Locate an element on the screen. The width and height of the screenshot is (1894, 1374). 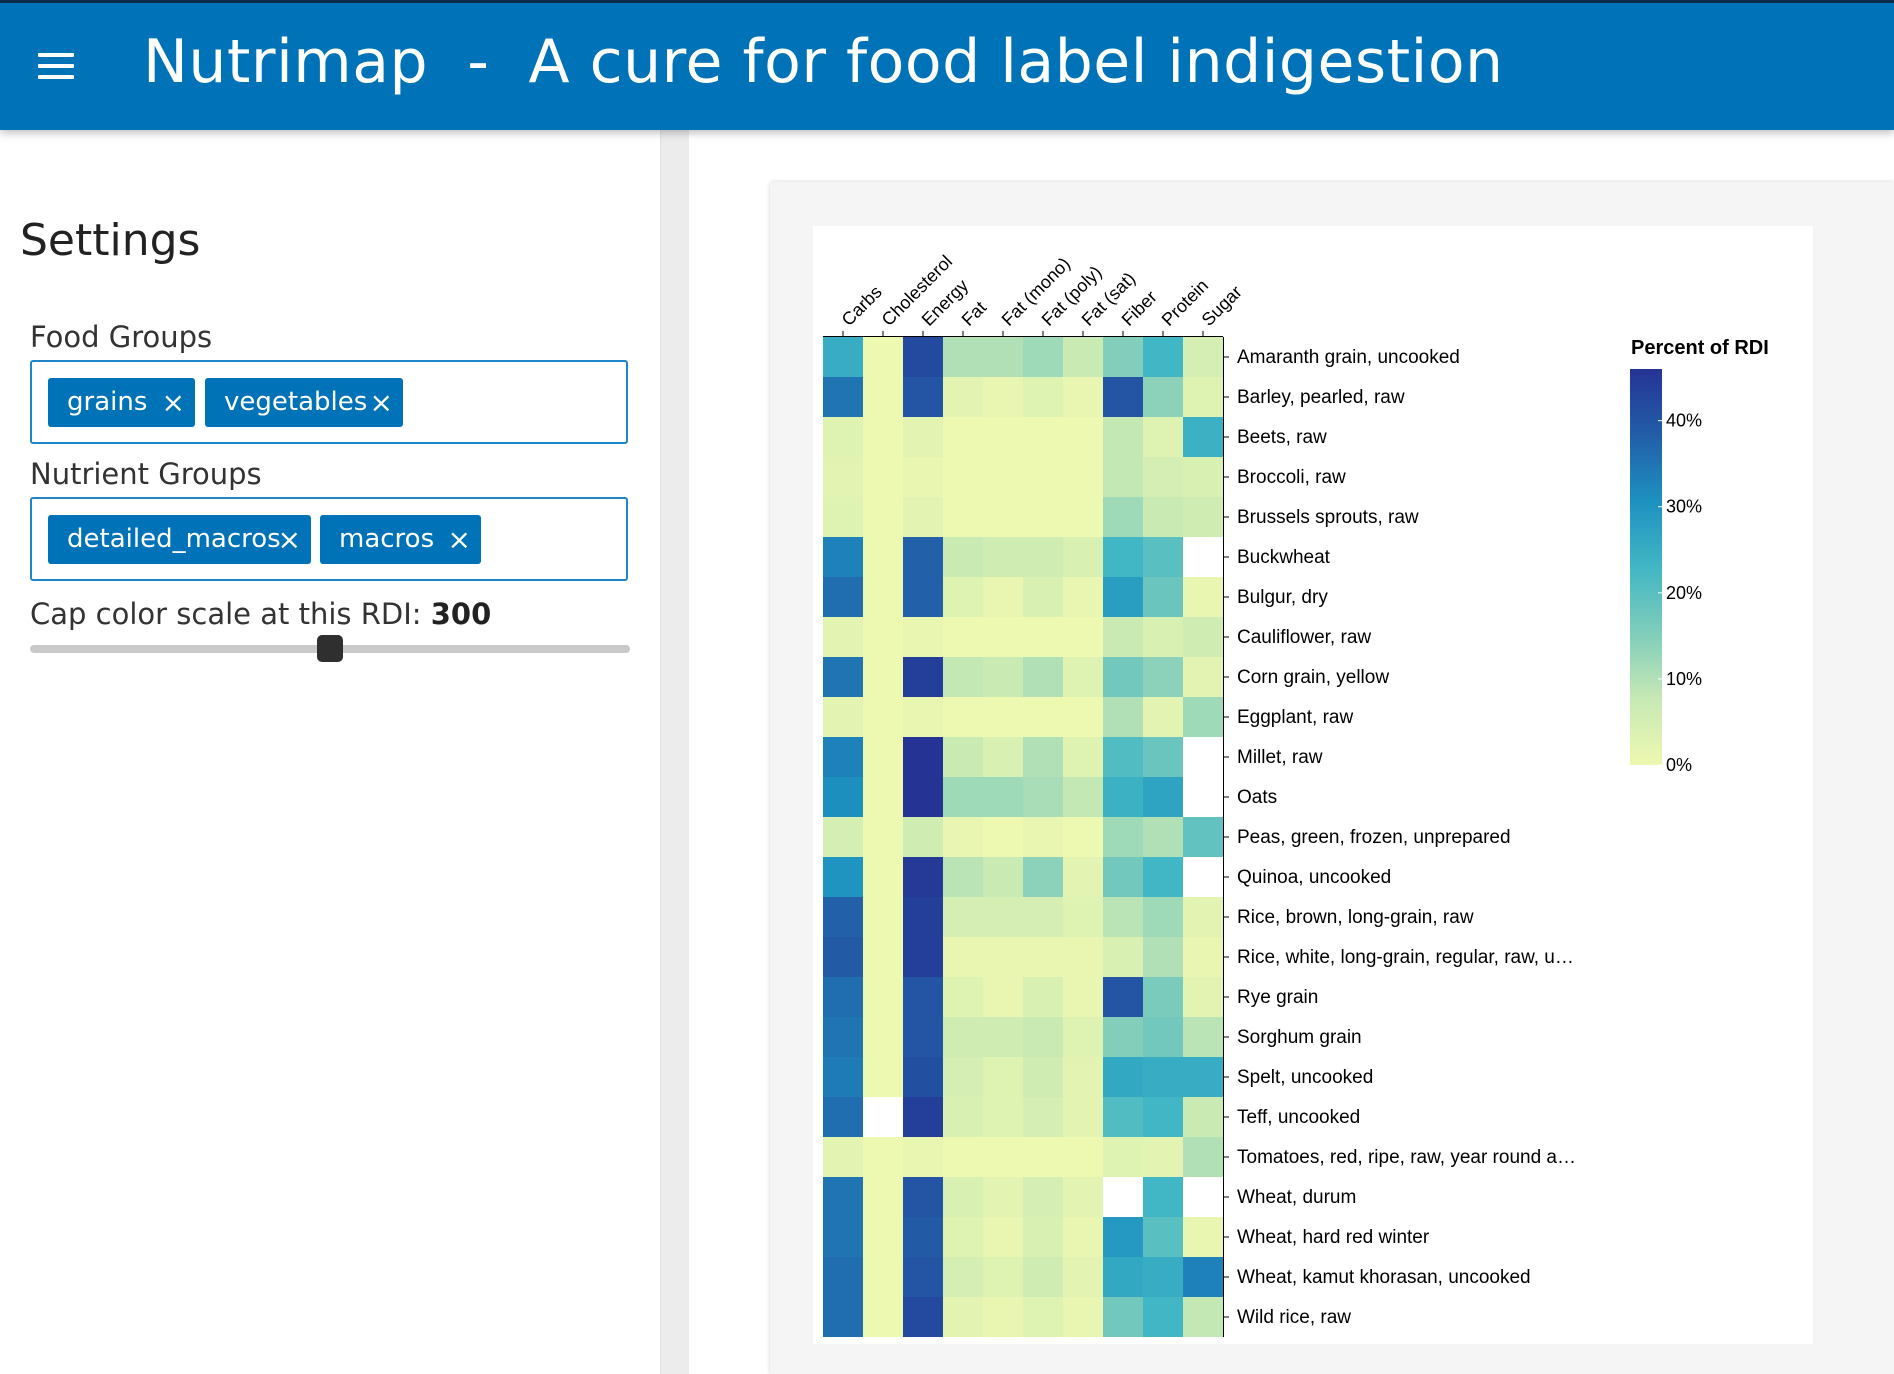
cap-rdi-slider-thumb is located at coordinates (330, 648).